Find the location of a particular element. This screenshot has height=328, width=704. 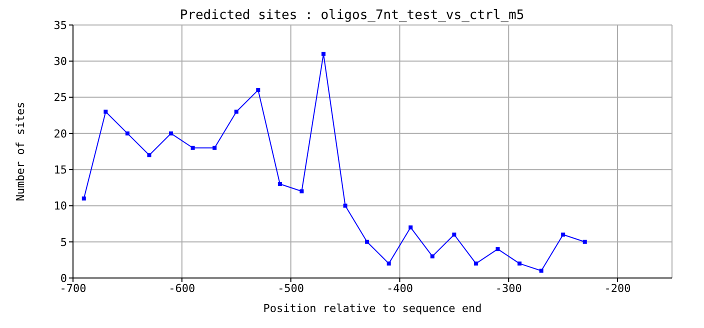

y-tick-label: 5 is located at coordinates (63, 242).